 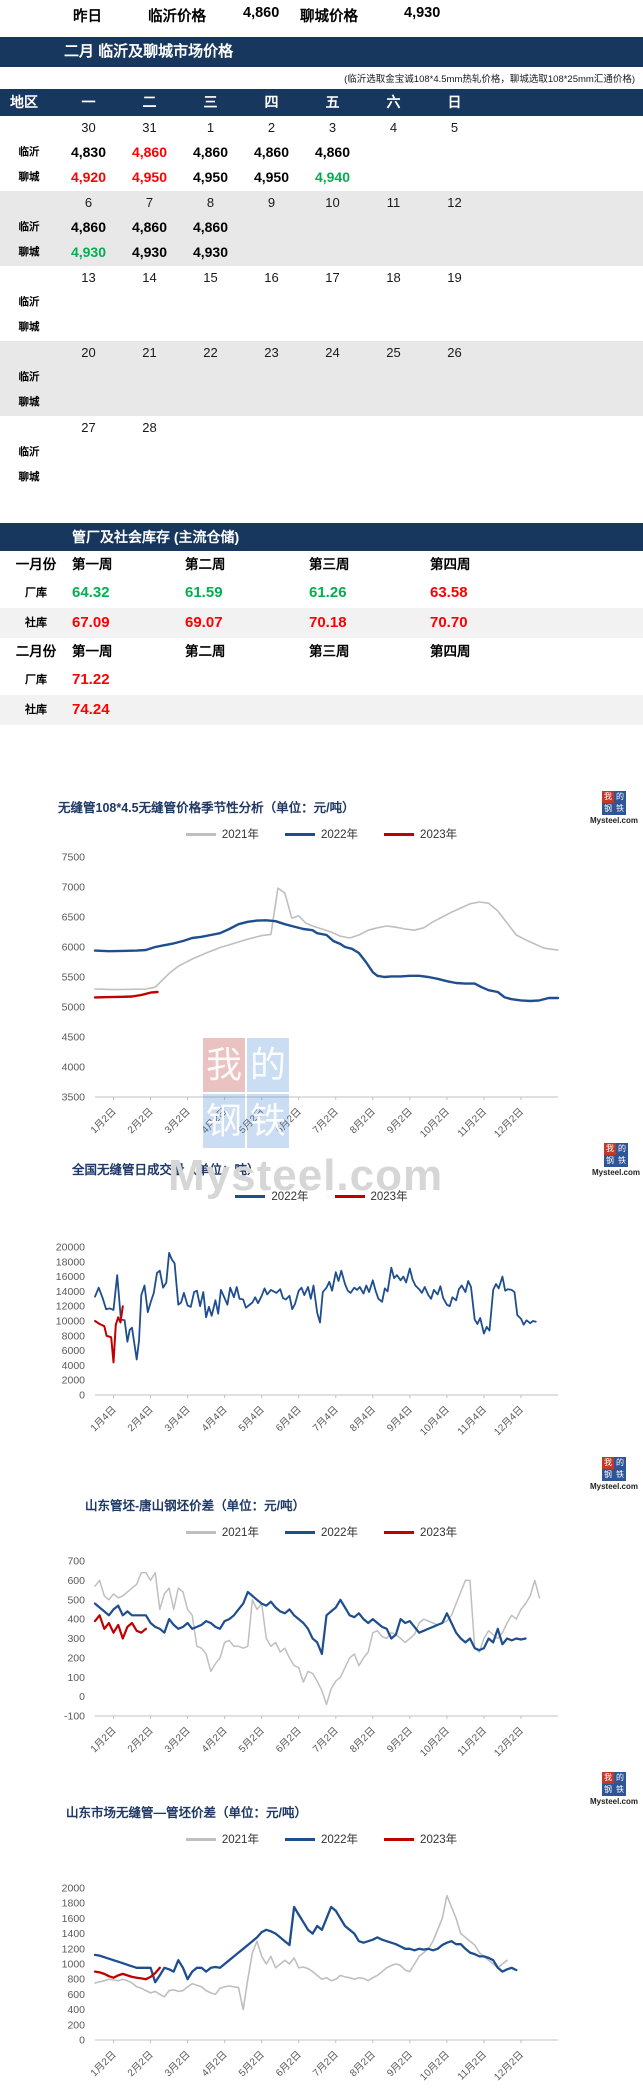 I want to click on svg-text: 2000, so click(x=74, y=1381).